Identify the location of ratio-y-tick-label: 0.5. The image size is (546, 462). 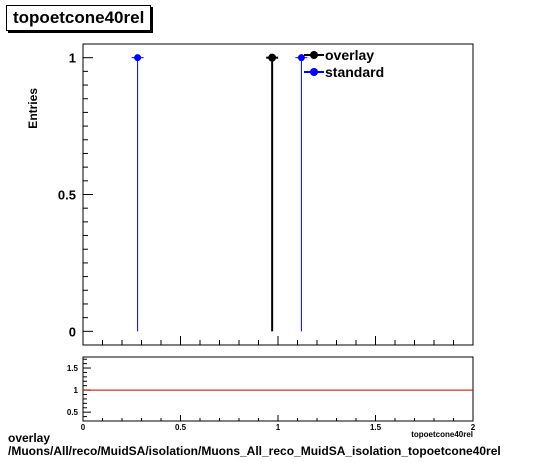
(73, 412).